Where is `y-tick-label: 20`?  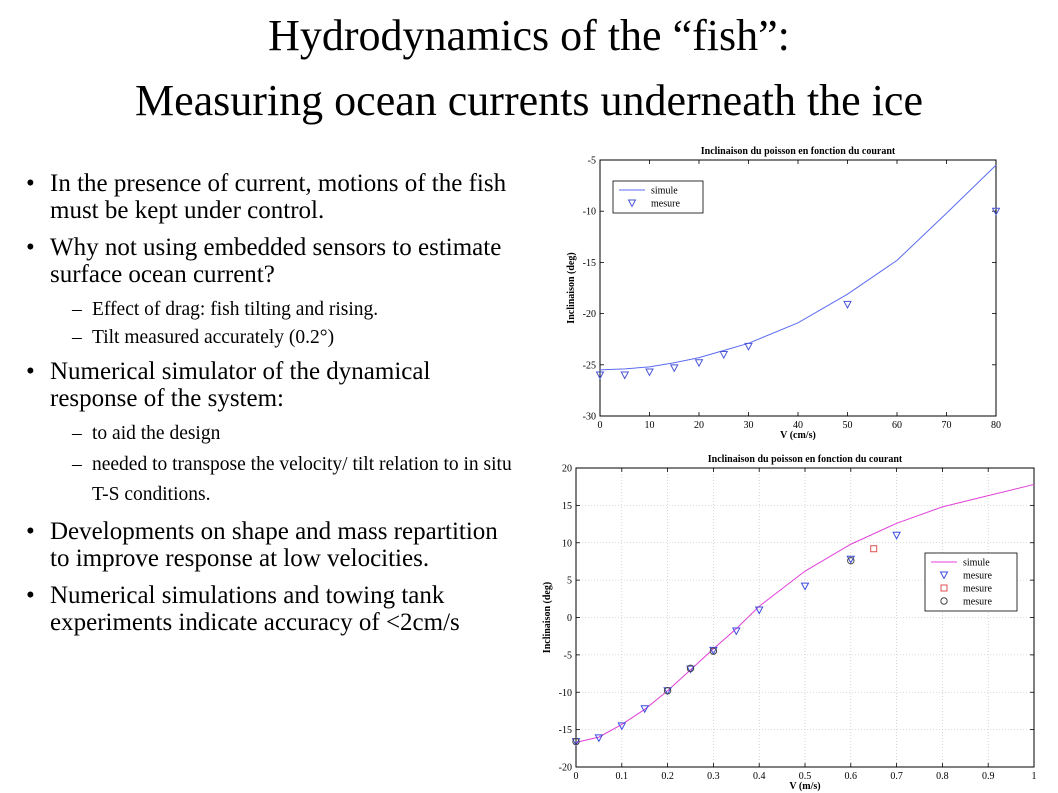
y-tick-label: 20 is located at coordinates (567, 469).